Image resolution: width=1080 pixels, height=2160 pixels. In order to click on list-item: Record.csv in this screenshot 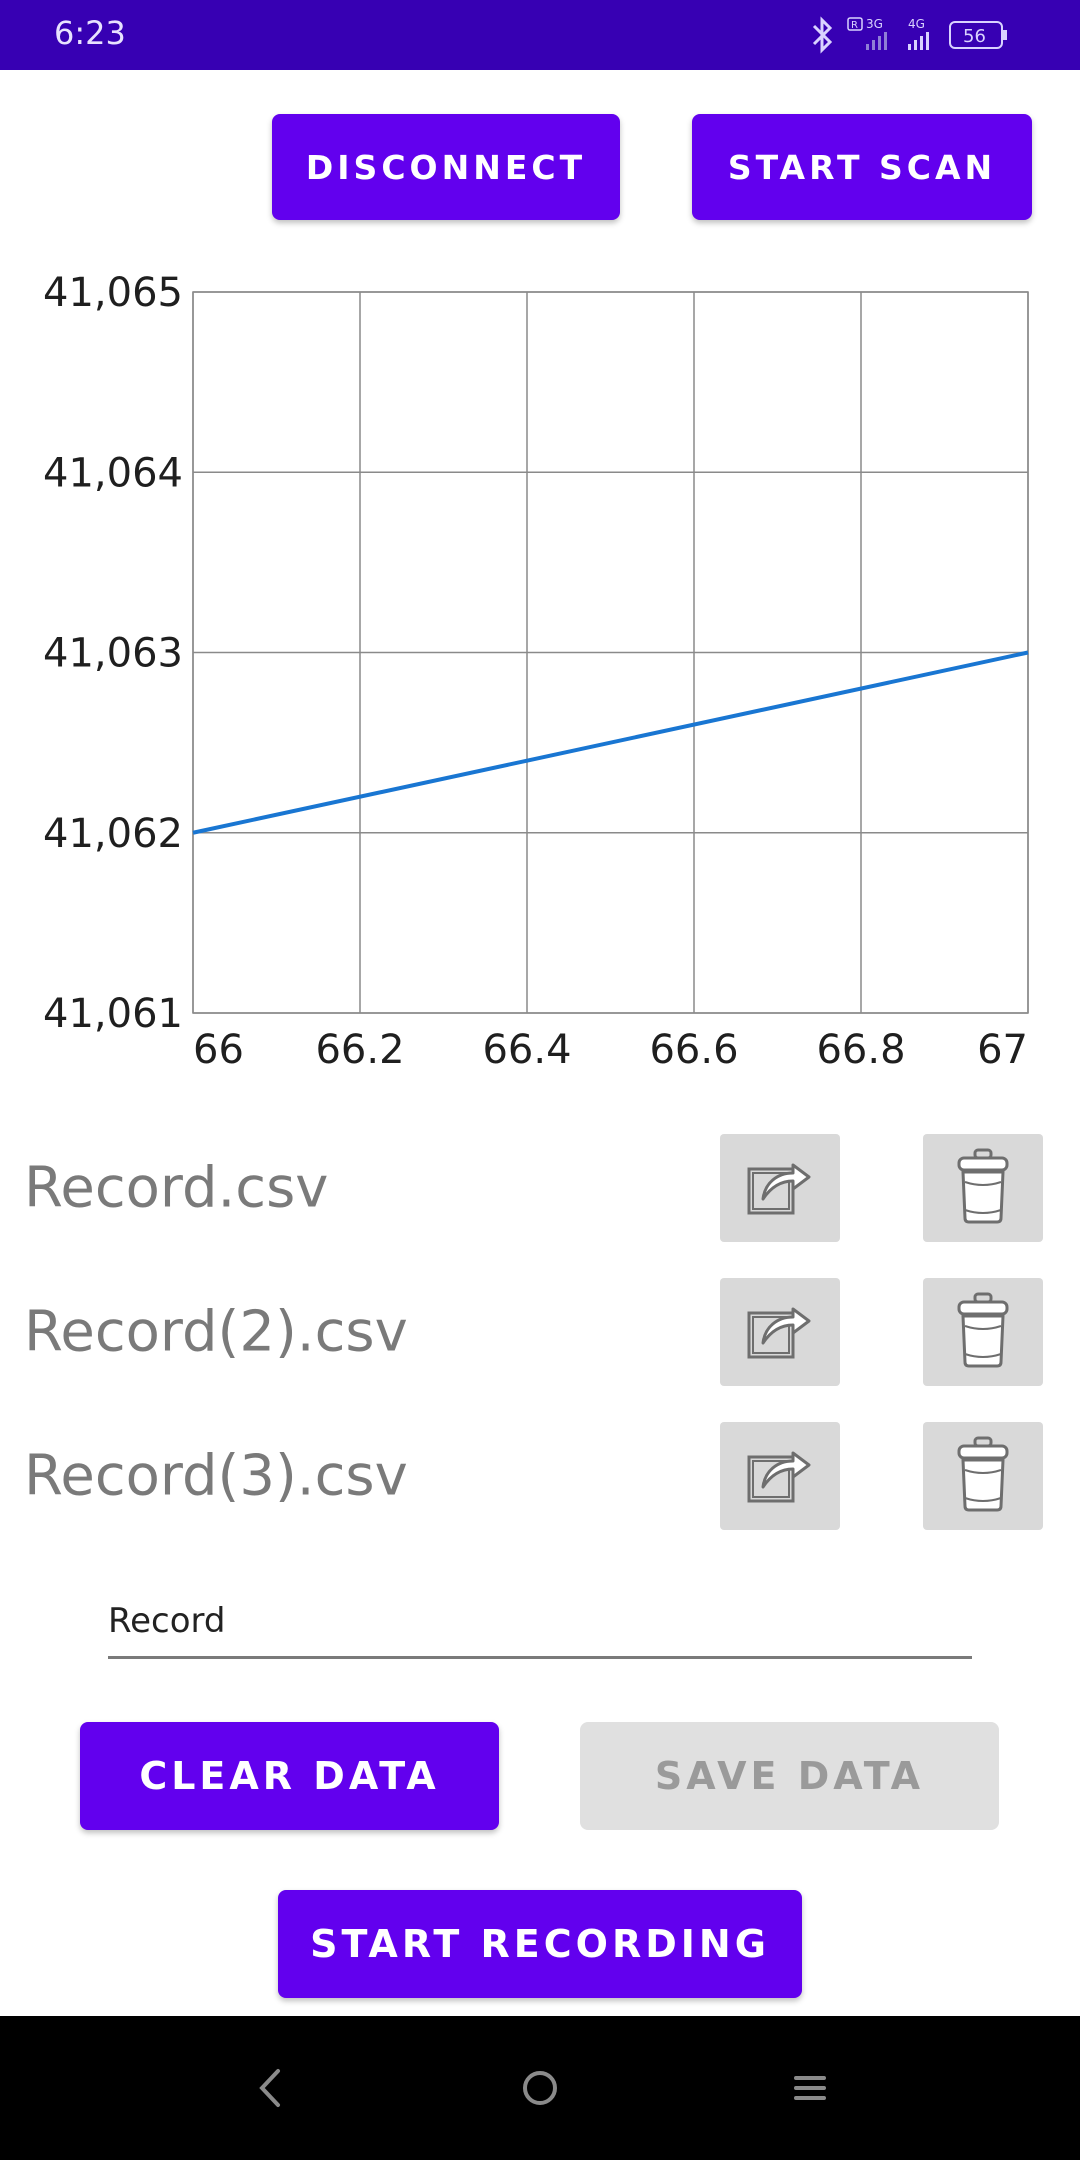, I will do `click(540, 1188)`.